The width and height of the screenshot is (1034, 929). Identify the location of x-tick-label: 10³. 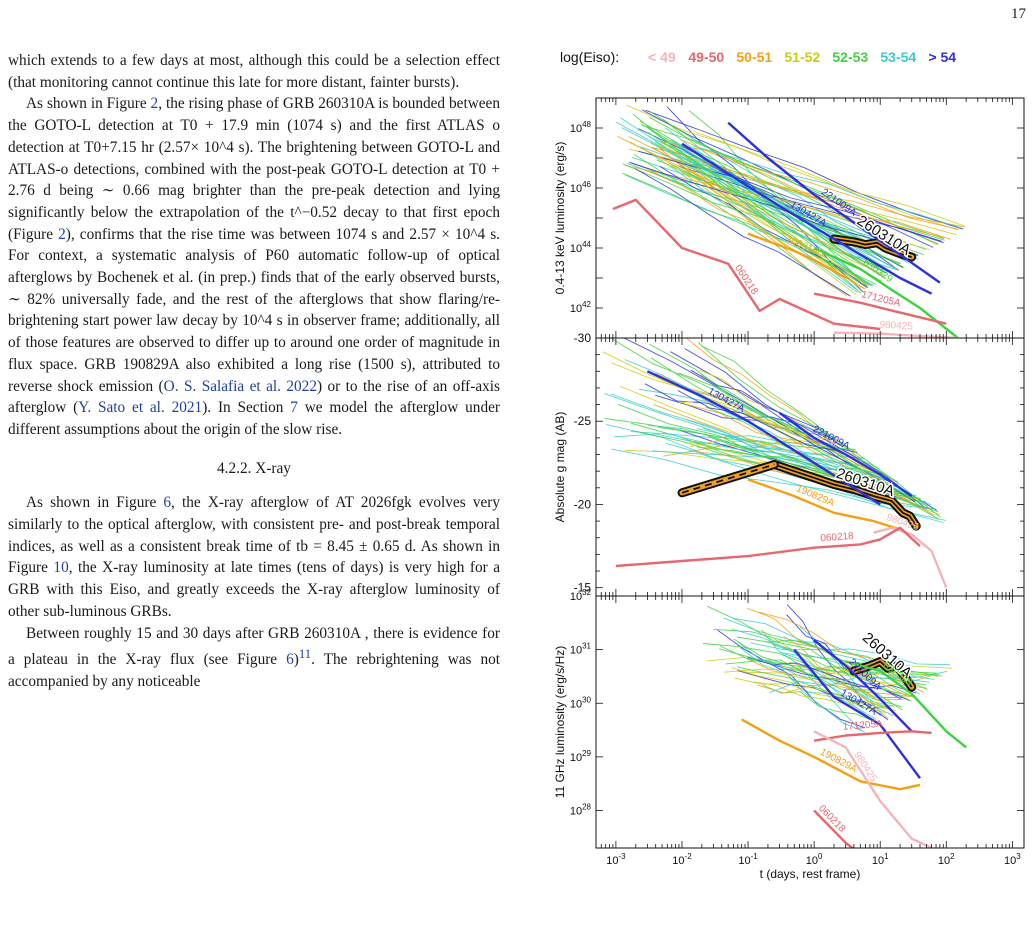
(1012, 859).